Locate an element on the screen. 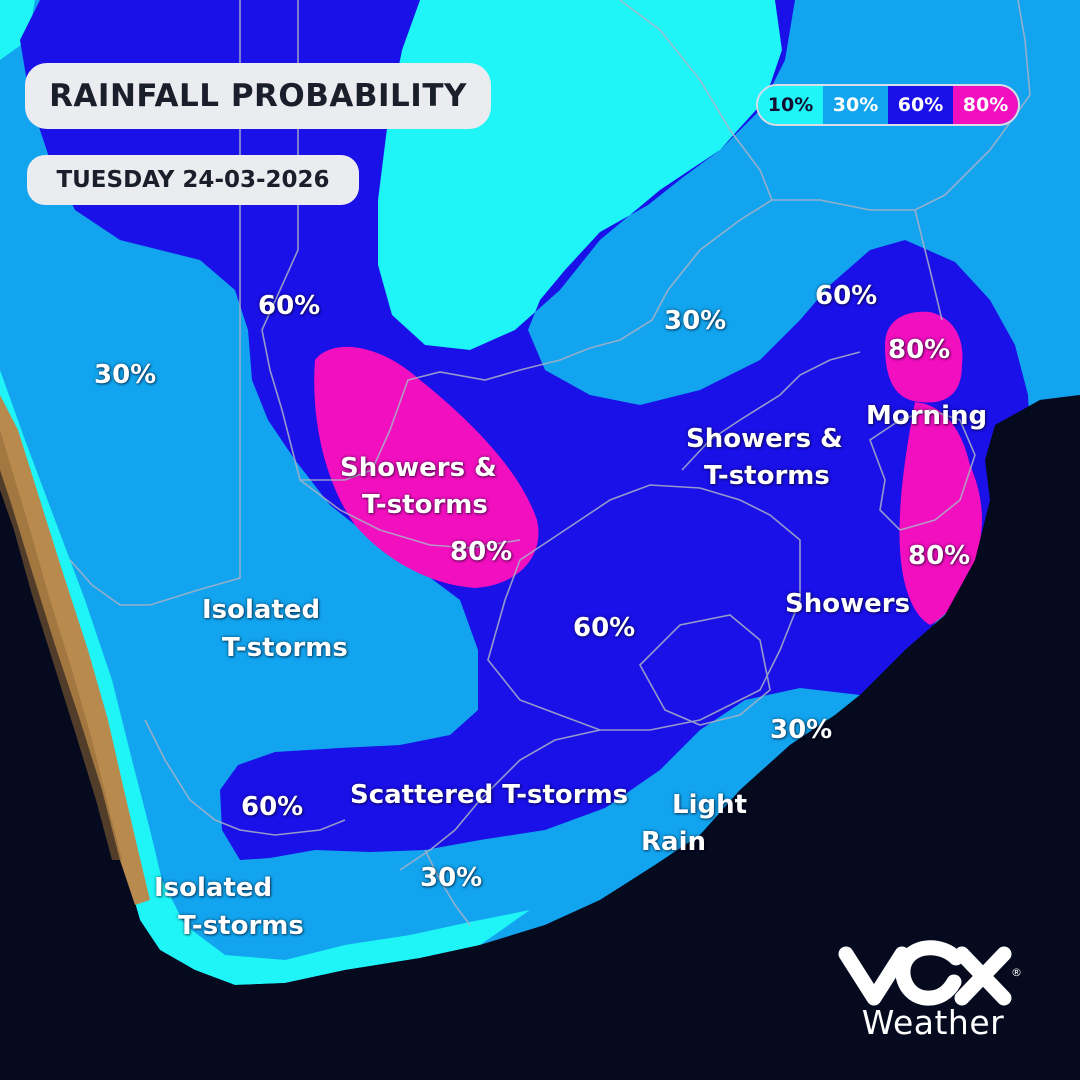 Image resolution: width=1080 pixels, height=1080 pixels. registered-mark: ® is located at coordinates (1016, 972).